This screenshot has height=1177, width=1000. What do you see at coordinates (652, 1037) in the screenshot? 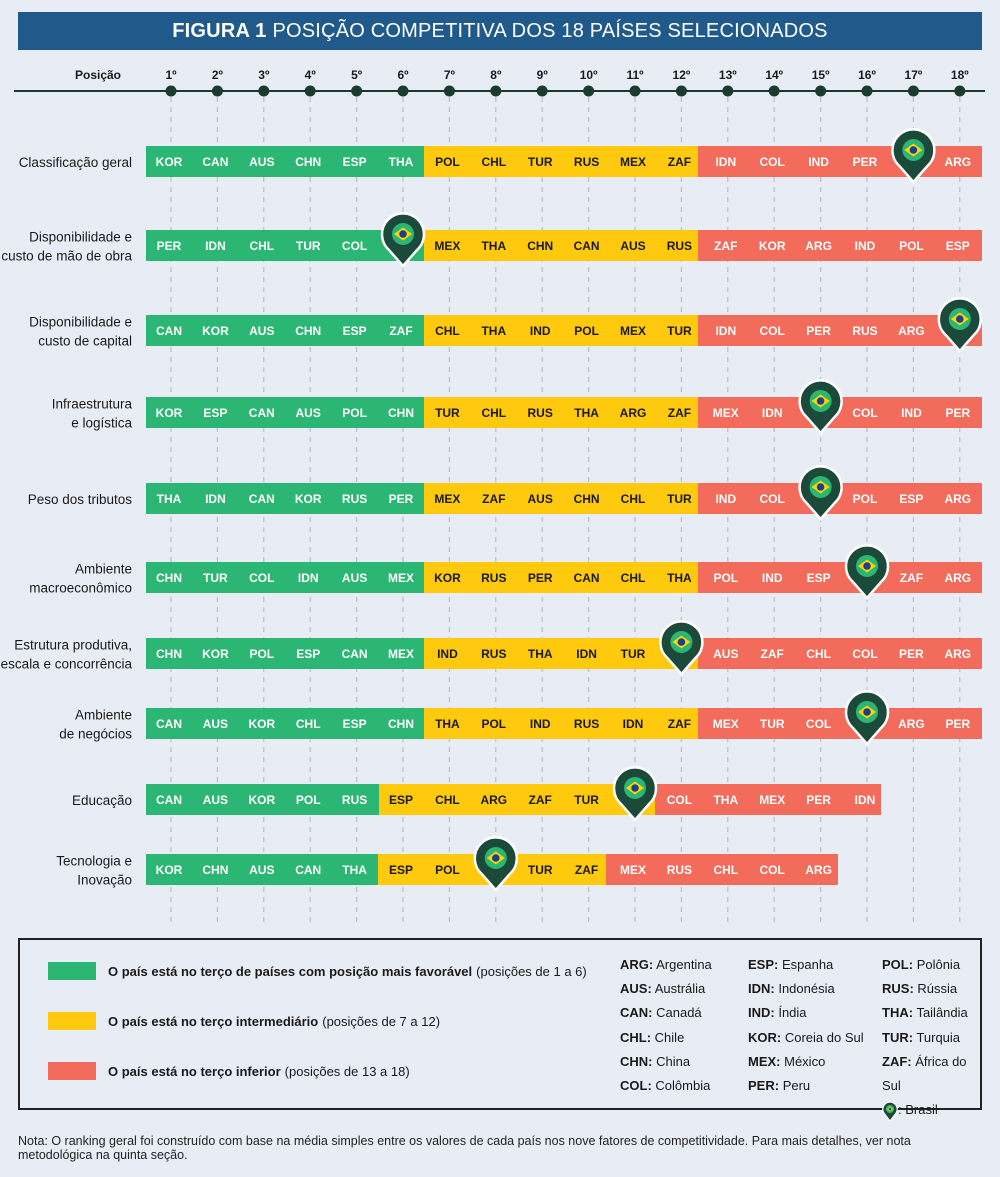
I see `abbr-chl: CHL: Chile` at bounding box center [652, 1037].